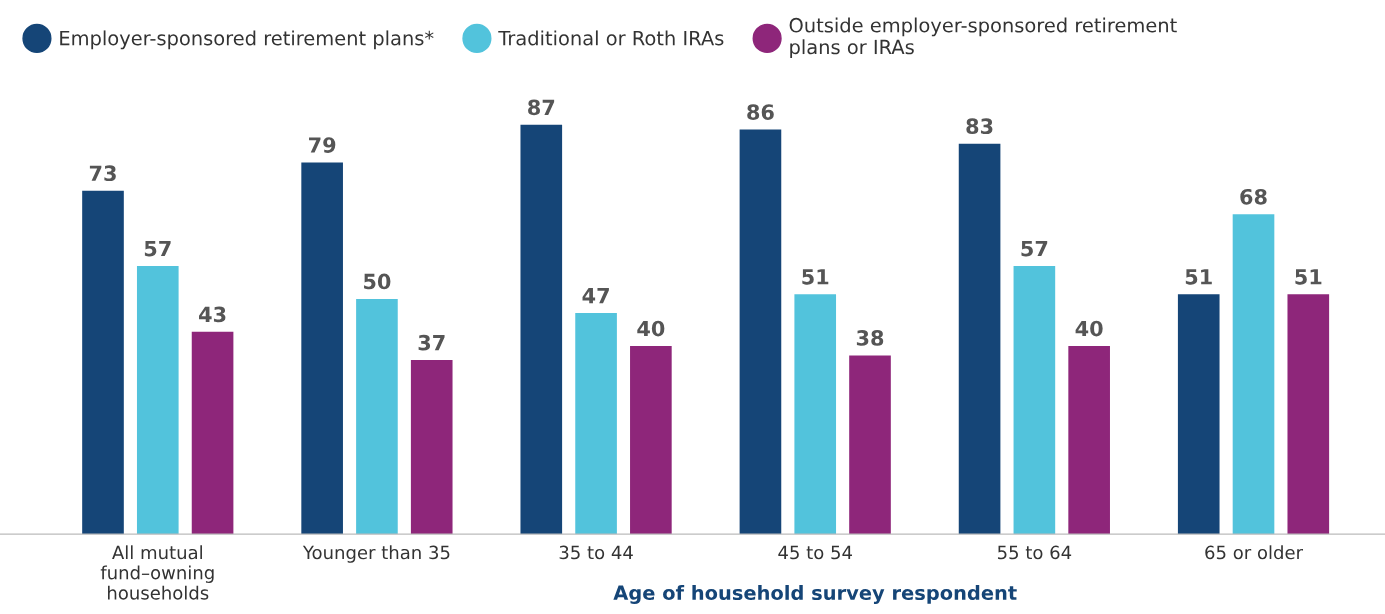 This screenshot has height=614, width=1385. What do you see at coordinates (322, 145) in the screenshot?
I see `data-label: 79` at bounding box center [322, 145].